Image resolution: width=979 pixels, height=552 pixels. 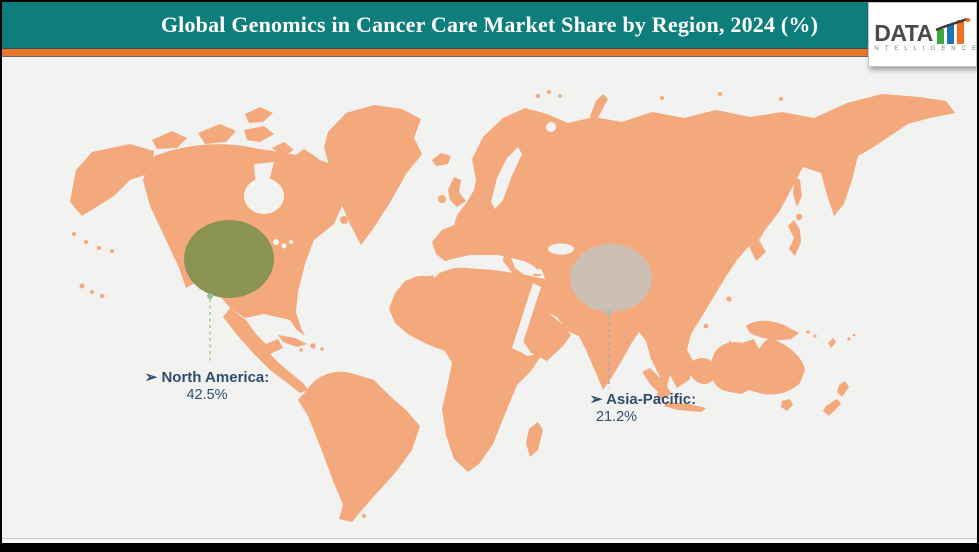 I want to click on value-asia-pacific: 21.2%, so click(x=616, y=417).